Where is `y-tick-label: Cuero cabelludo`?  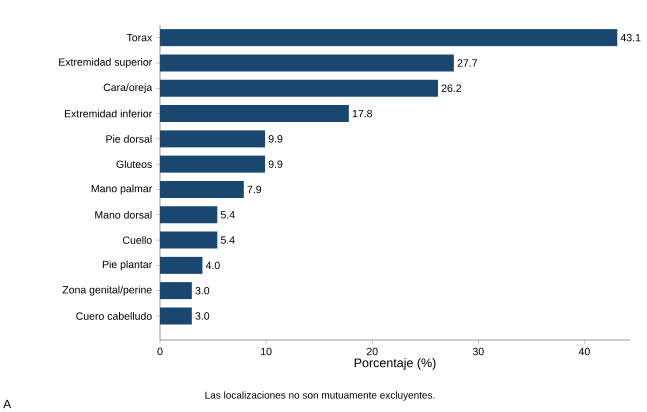
y-tick-label: Cuero cabelludo is located at coordinates (114, 316).